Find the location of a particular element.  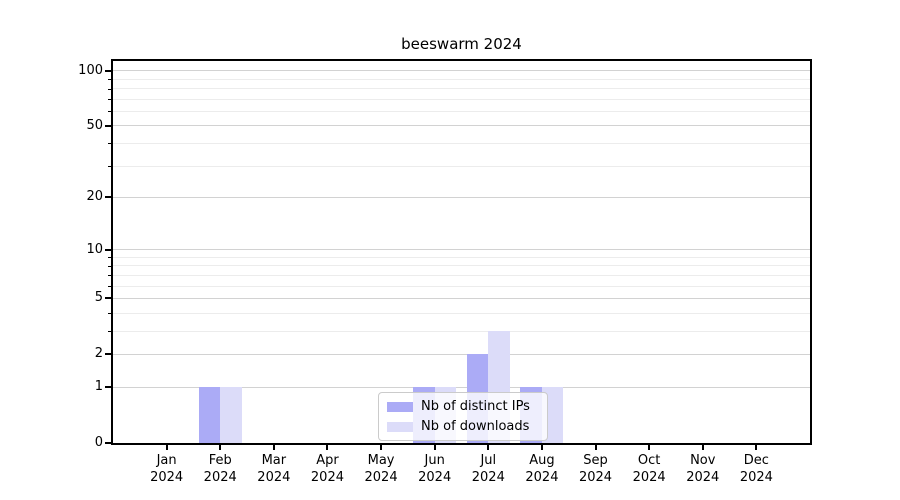

x-tick-month: Dec is located at coordinates (756, 460).